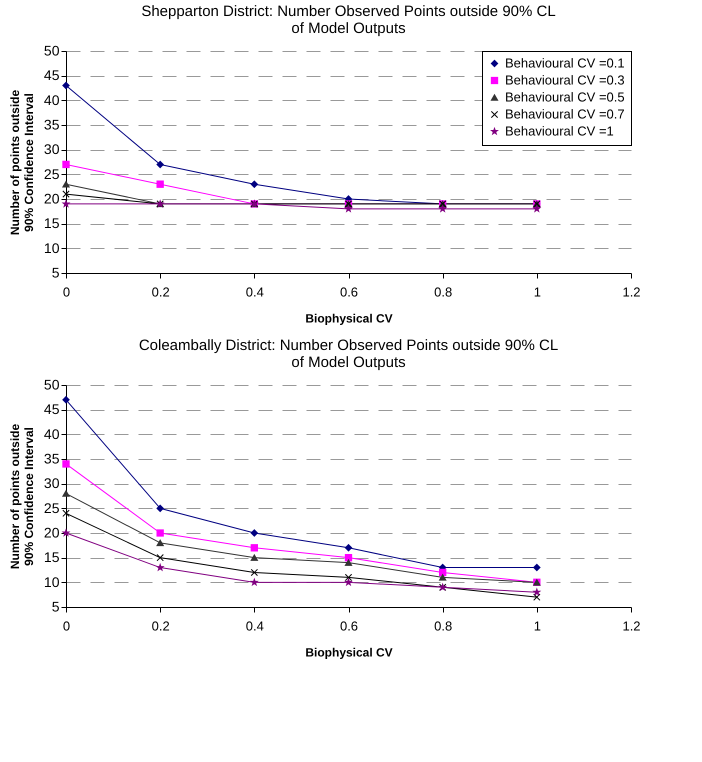 This screenshot has height=762, width=702. I want to click on legend-label: Behavioural CV =0.5, so click(565, 97).